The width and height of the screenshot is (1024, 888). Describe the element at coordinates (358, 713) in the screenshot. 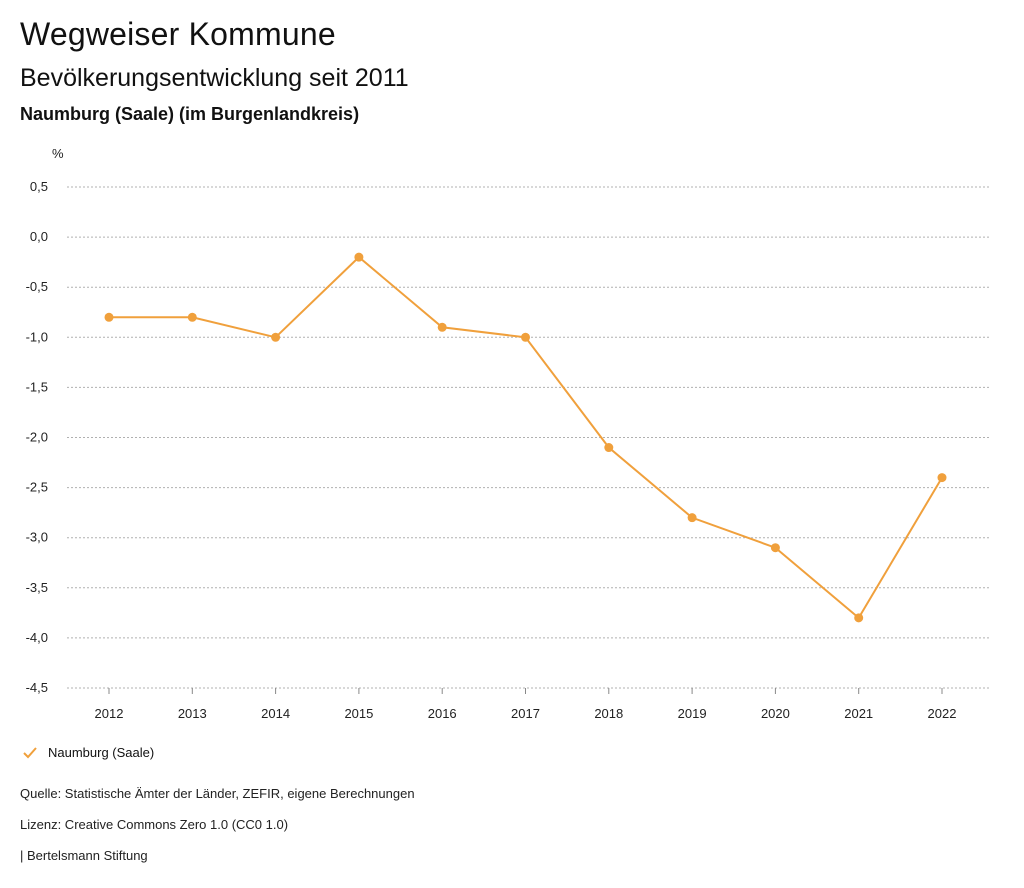

I see `x-tick-label: 2015` at that location.